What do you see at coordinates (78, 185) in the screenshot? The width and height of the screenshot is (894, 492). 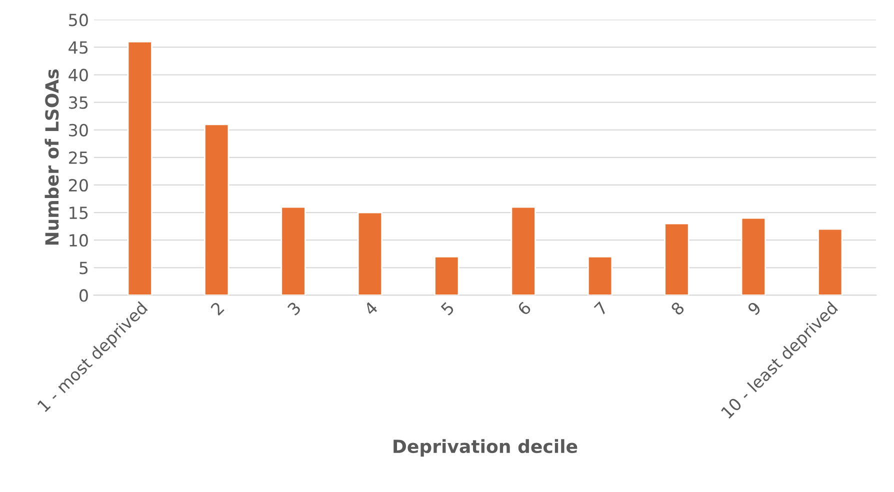 I see `y-tick-label: 20` at bounding box center [78, 185].